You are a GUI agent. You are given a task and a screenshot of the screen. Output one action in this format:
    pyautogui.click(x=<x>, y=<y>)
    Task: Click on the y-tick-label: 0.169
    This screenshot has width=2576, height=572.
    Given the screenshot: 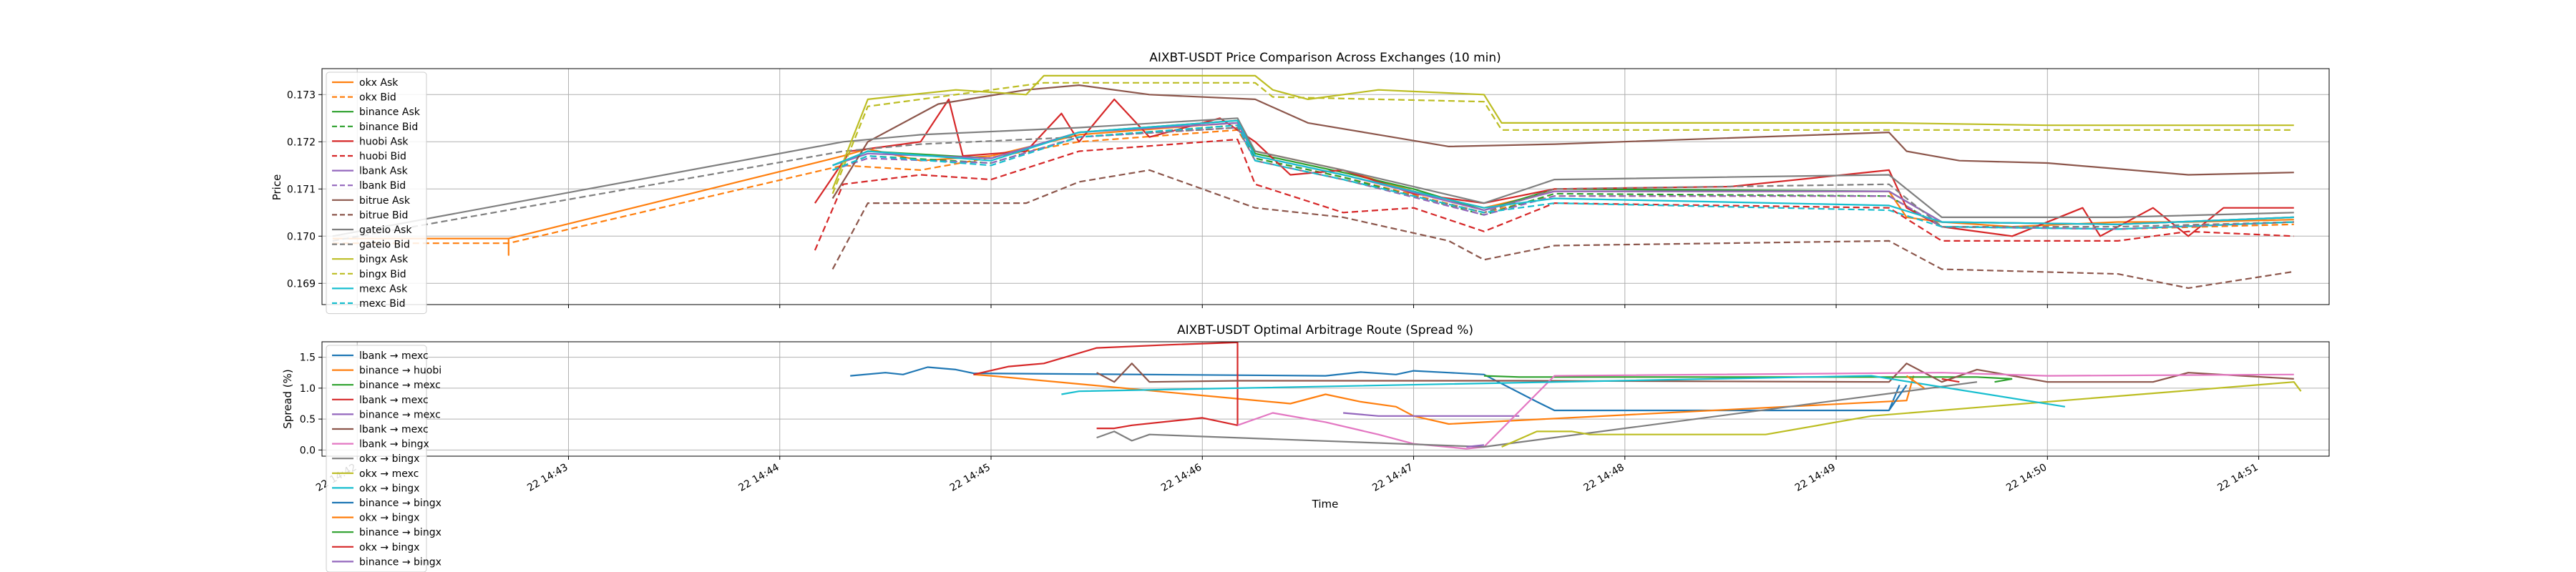 What is the action you would take?
    pyautogui.click(x=301, y=284)
    